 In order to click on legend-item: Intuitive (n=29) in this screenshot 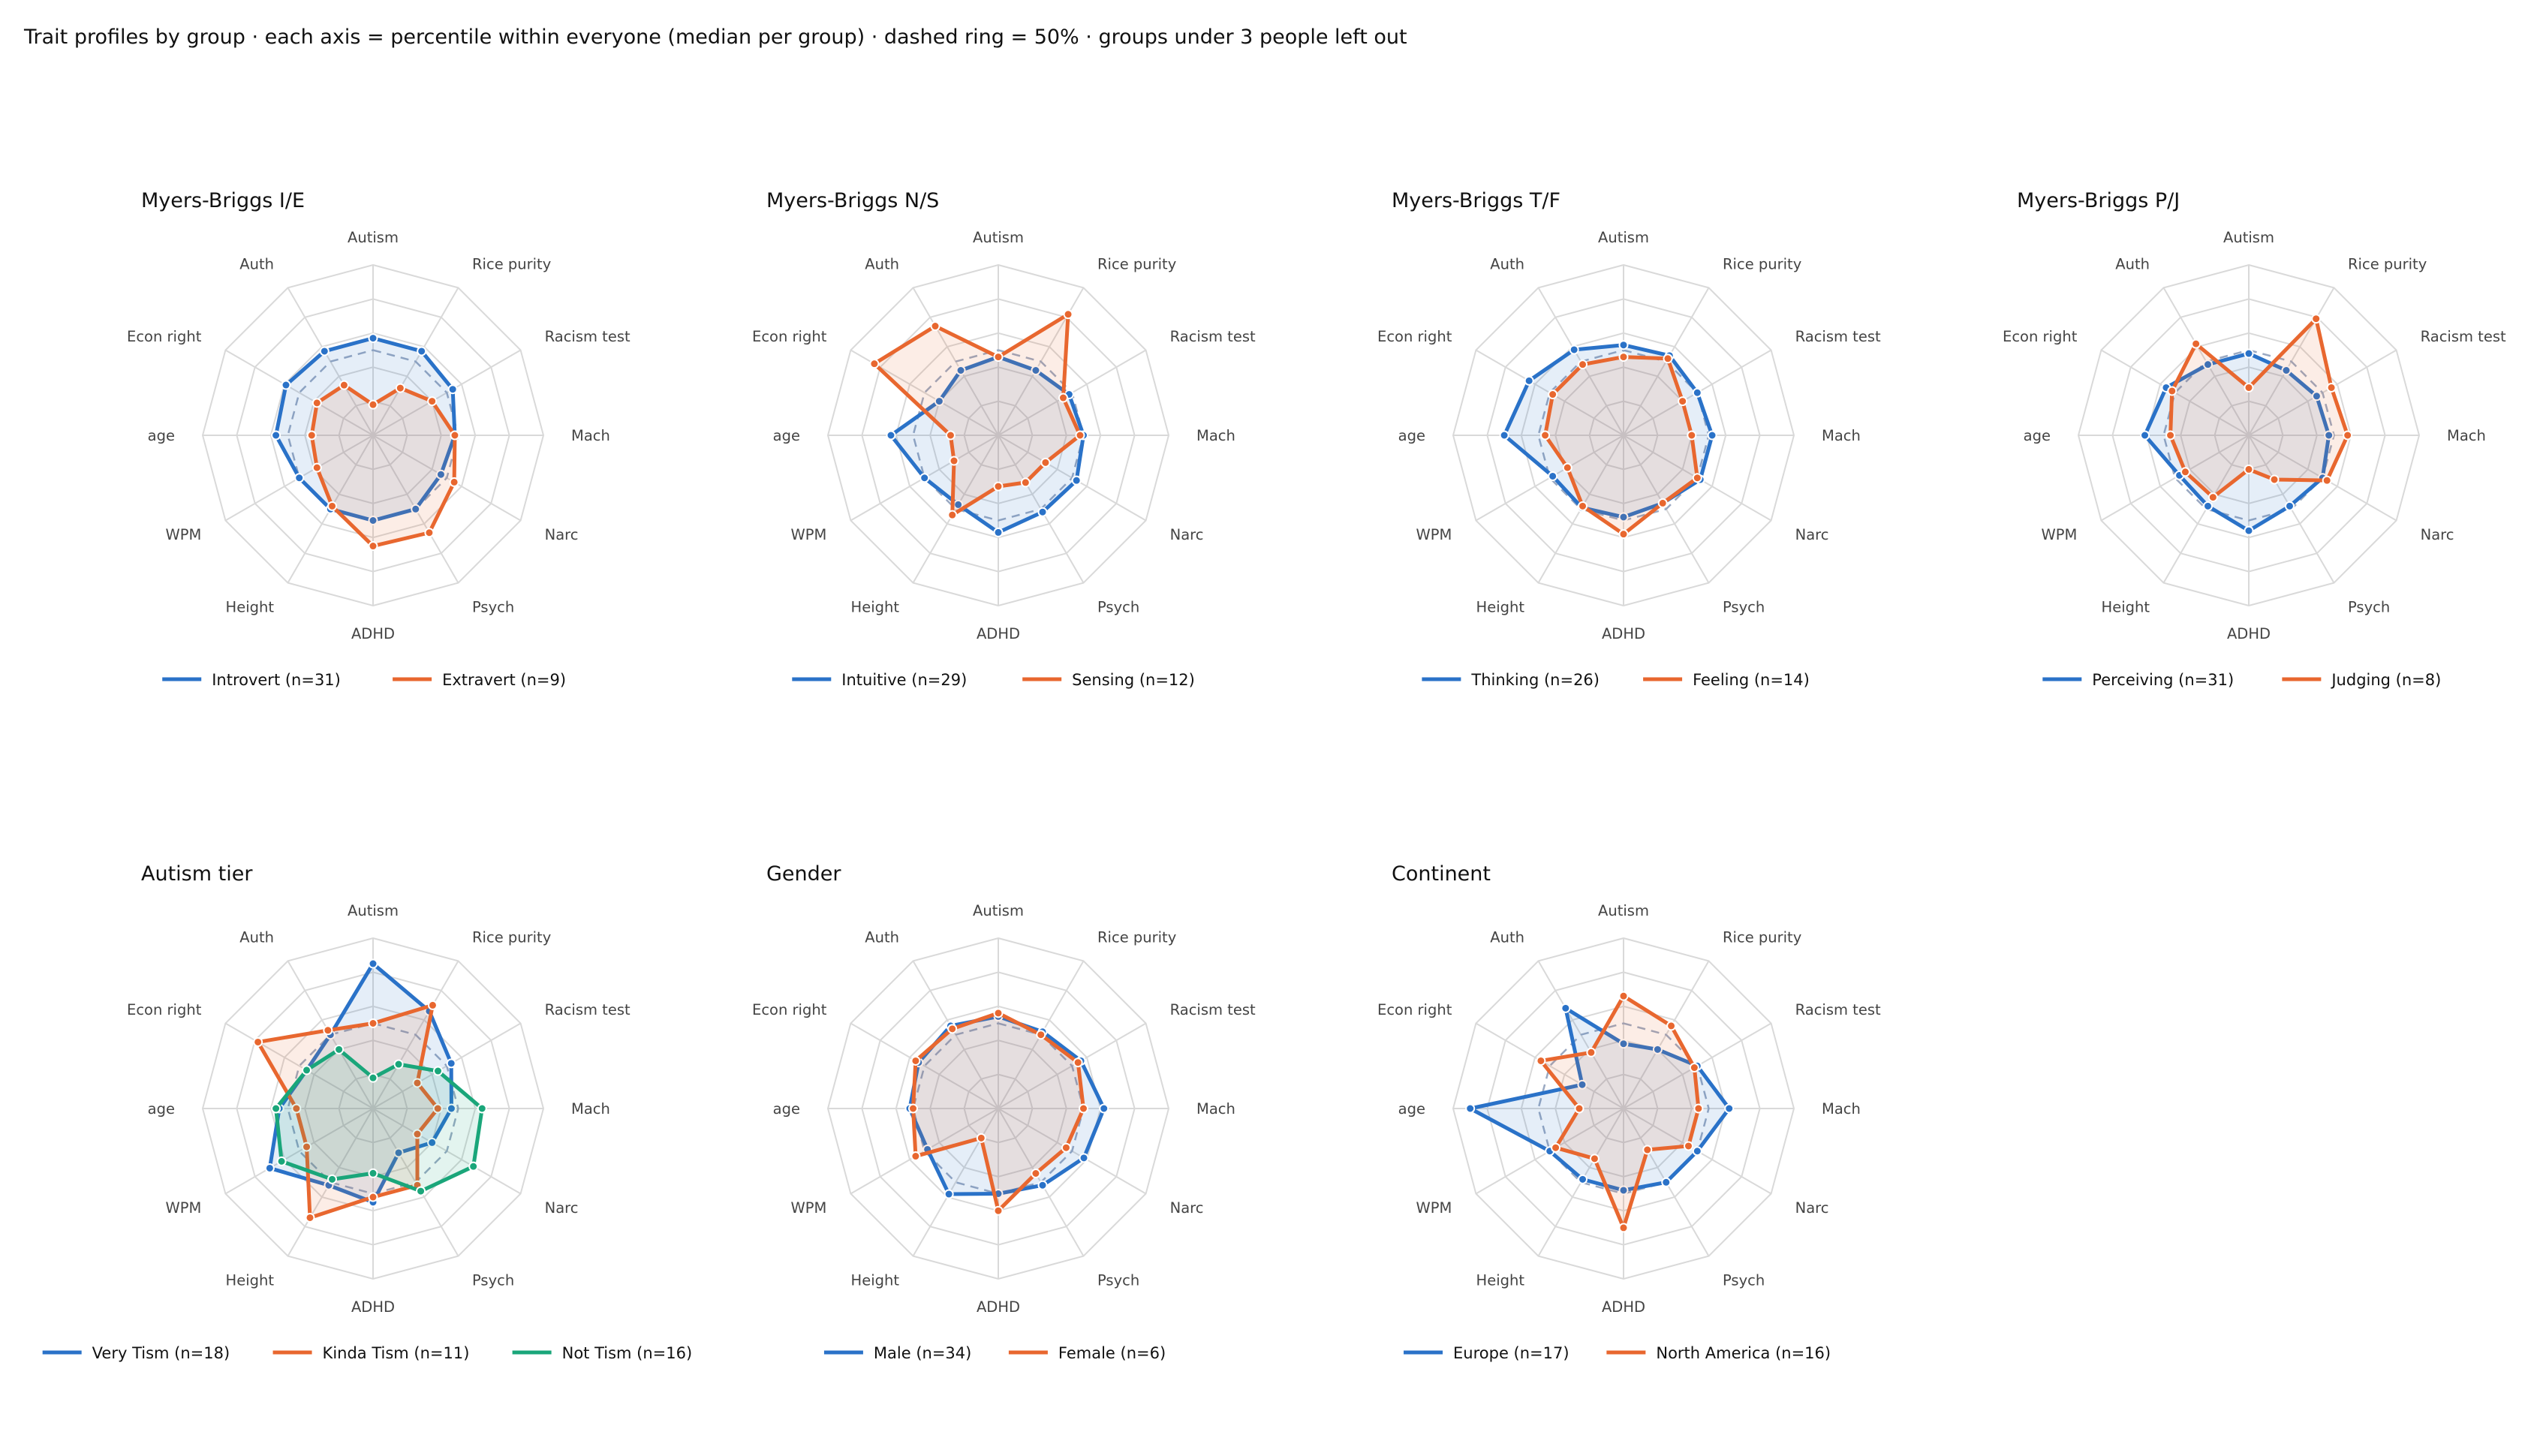, I will do `click(879, 680)`.